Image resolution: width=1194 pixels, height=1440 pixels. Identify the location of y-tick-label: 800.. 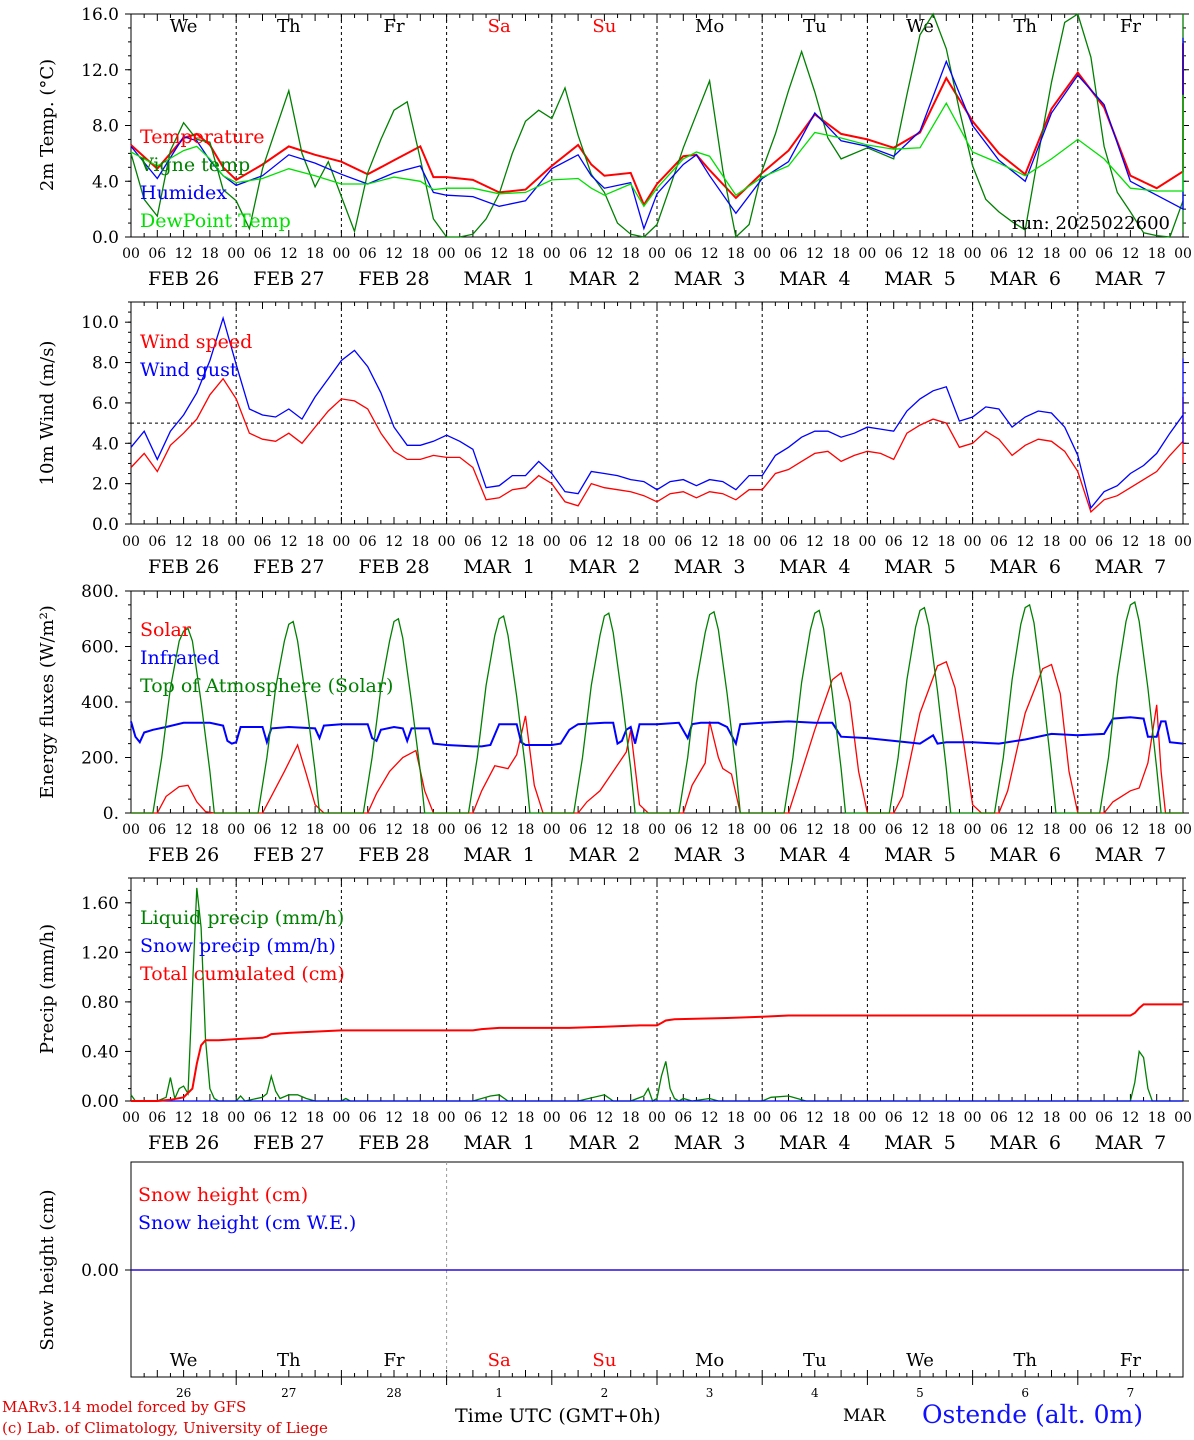
(100, 592).